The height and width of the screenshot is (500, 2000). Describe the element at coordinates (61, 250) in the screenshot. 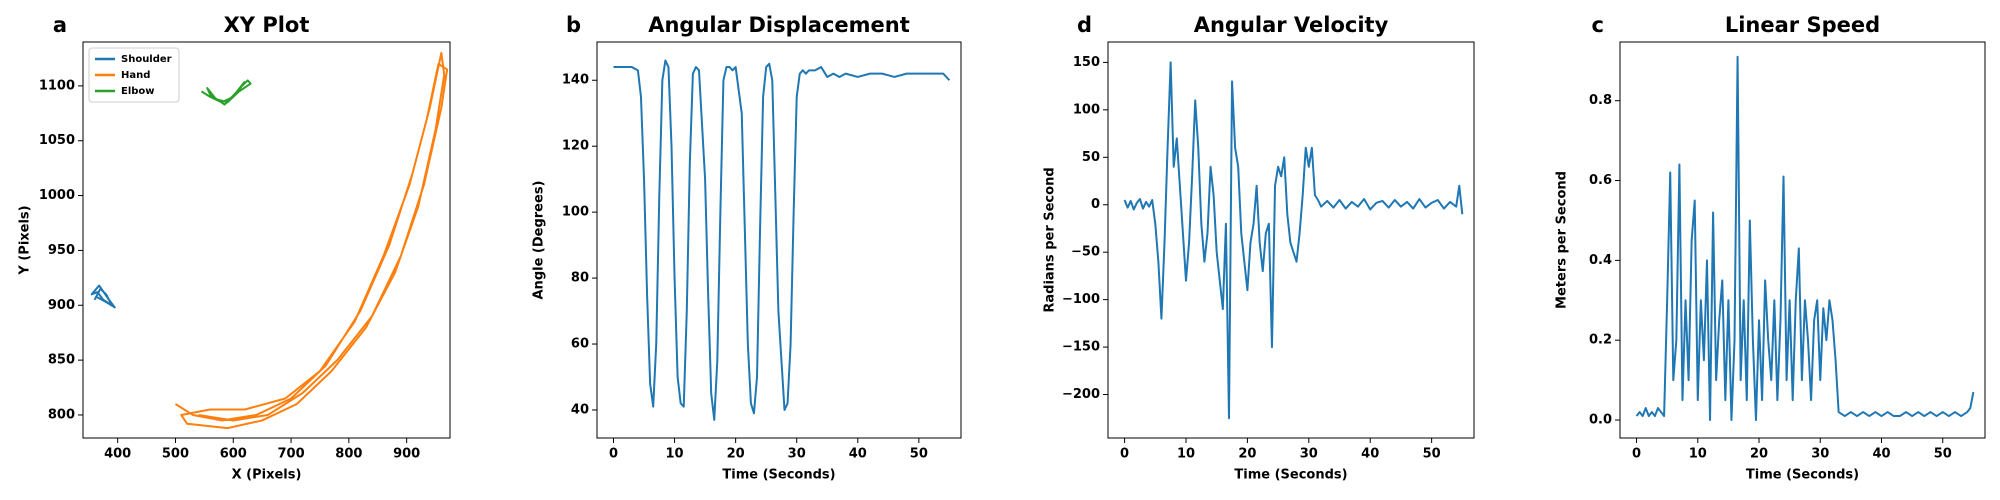

I see `y-tick-label: 950` at that location.